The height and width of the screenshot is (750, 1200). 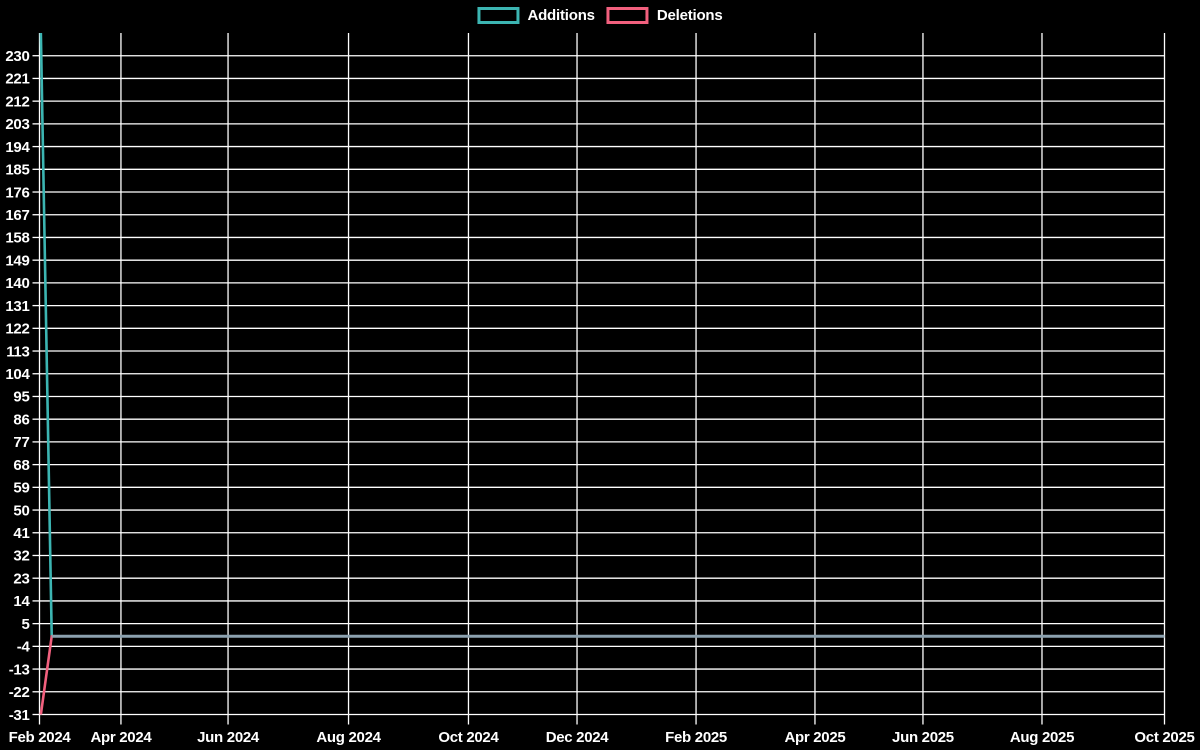 What do you see at coordinates (600, 15) in the screenshot?
I see `chart-legend: Additions Deletions` at bounding box center [600, 15].